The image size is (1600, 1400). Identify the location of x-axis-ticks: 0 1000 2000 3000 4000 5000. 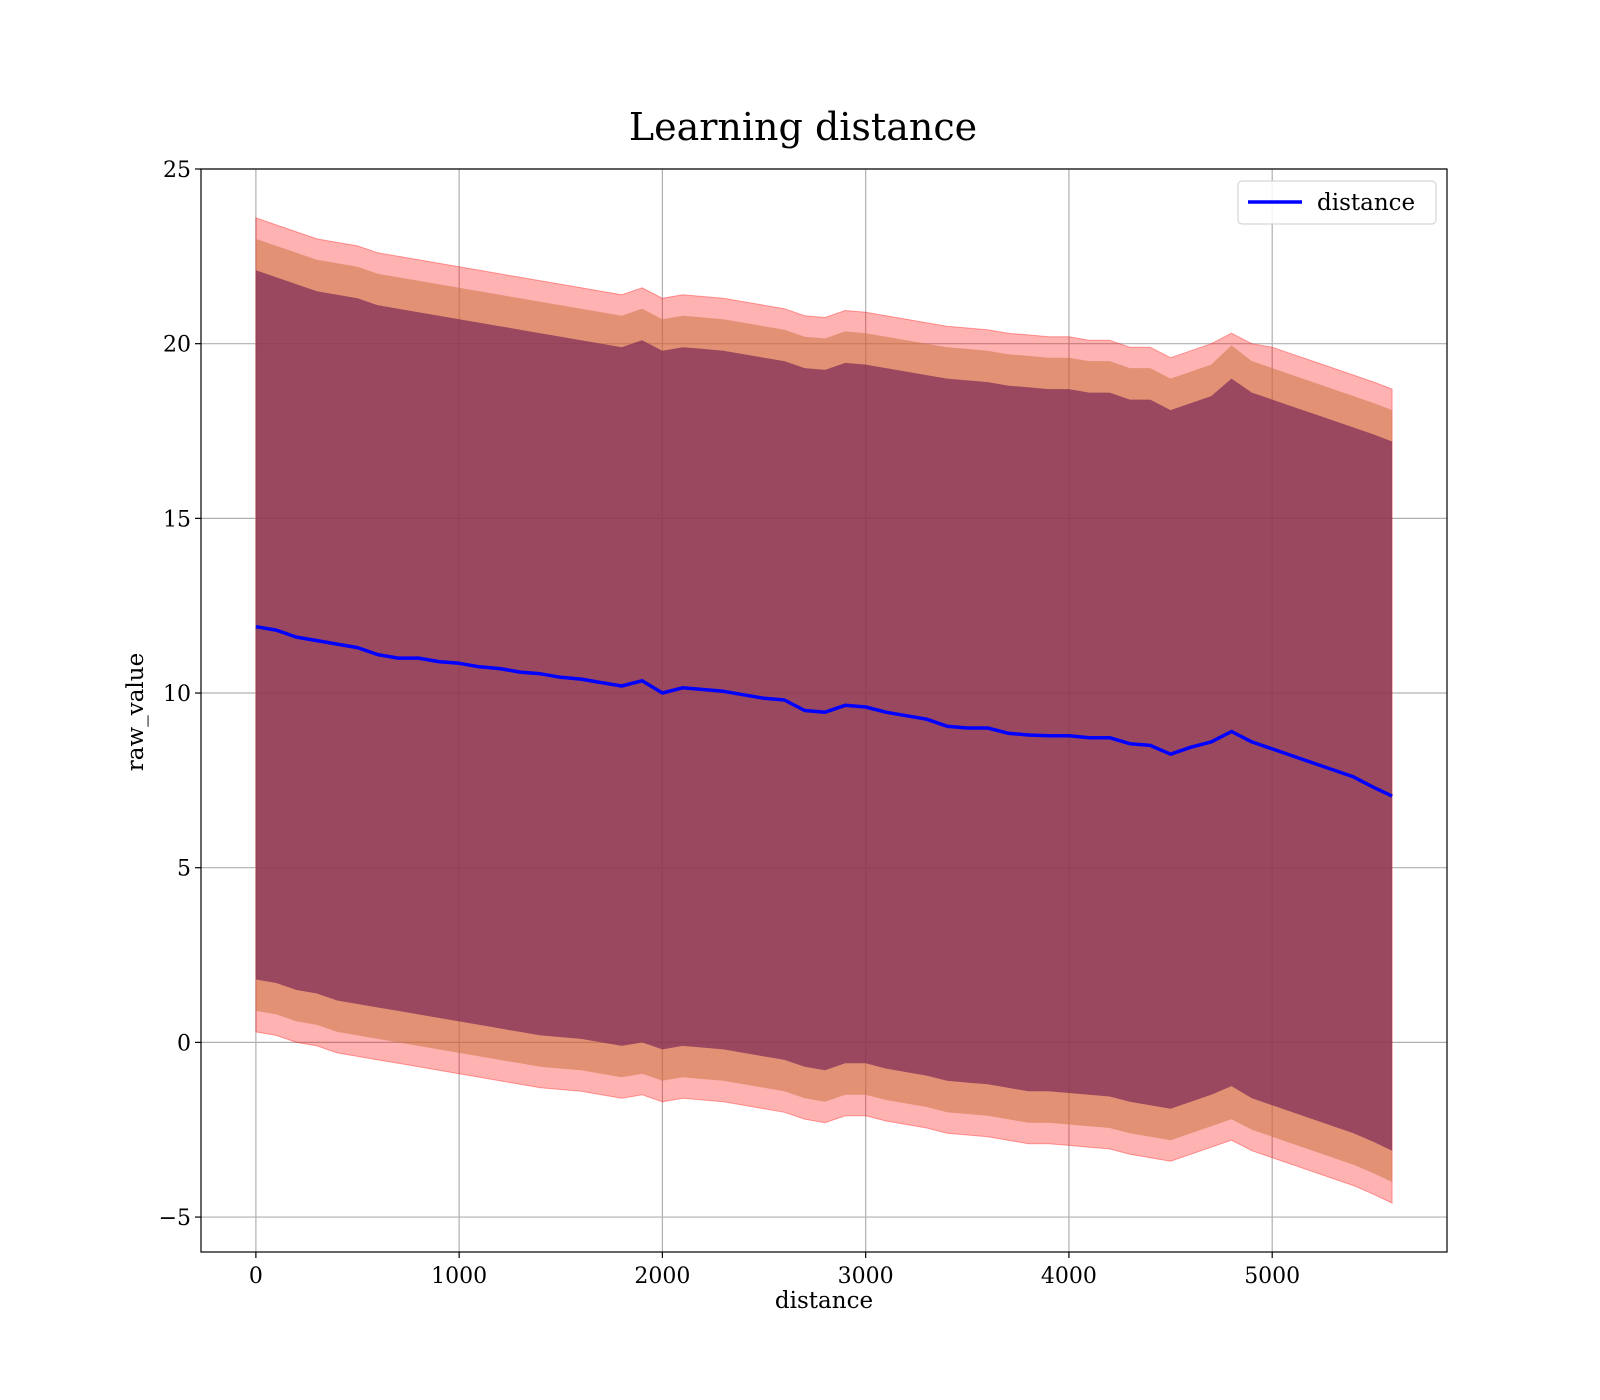
(774, 1270).